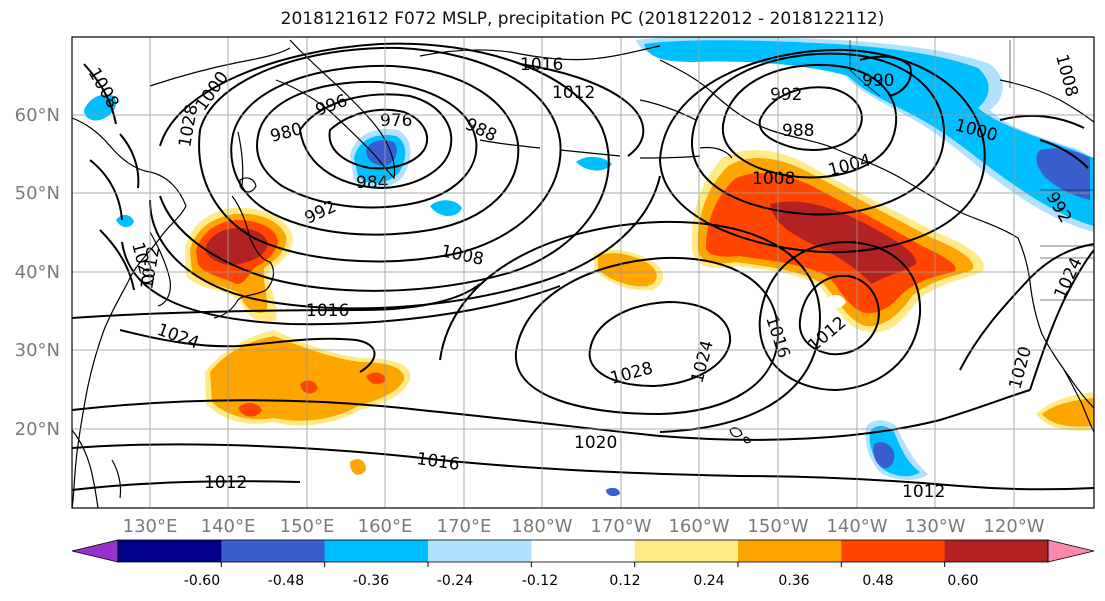  What do you see at coordinates (327, 311) in the screenshot?
I see `isobar-label: 1016` at bounding box center [327, 311].